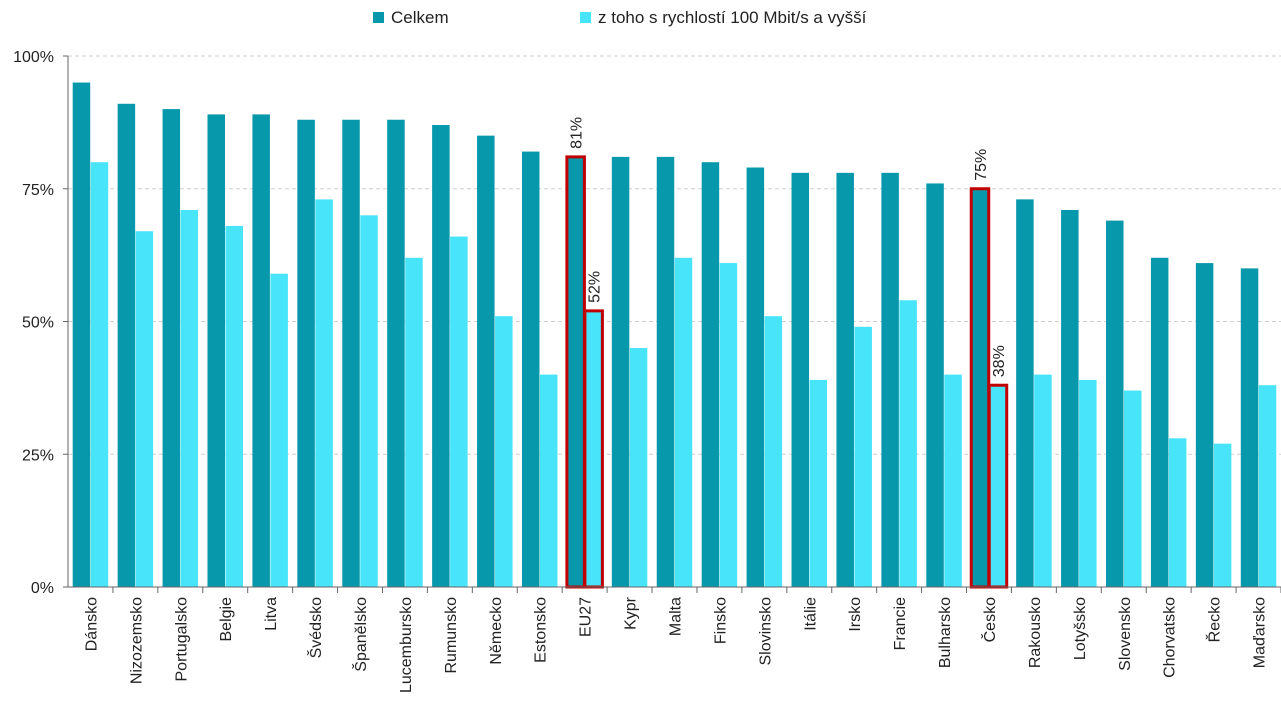 The height and width of the screenshot is (718, 1281). I want to click on y-axis: 0% 25% 50% 75% 100%, so click(41, 323).